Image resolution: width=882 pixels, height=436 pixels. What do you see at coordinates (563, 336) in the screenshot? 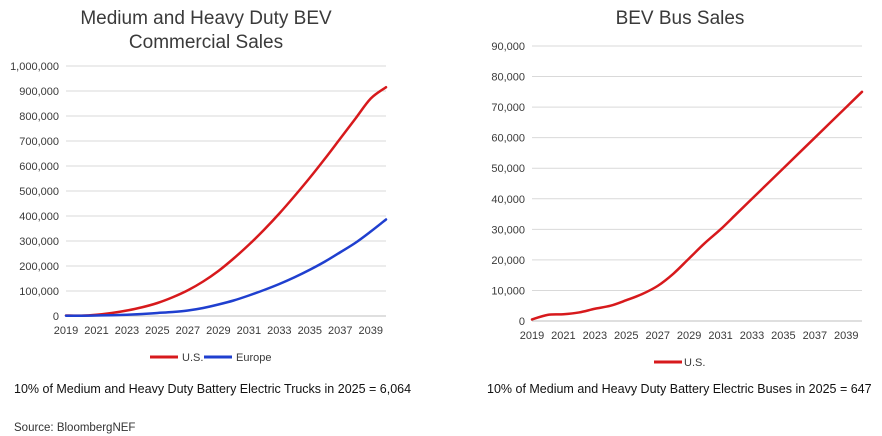
I see `bus-x-tick-label: 2021` at bounding box center [563, 336].